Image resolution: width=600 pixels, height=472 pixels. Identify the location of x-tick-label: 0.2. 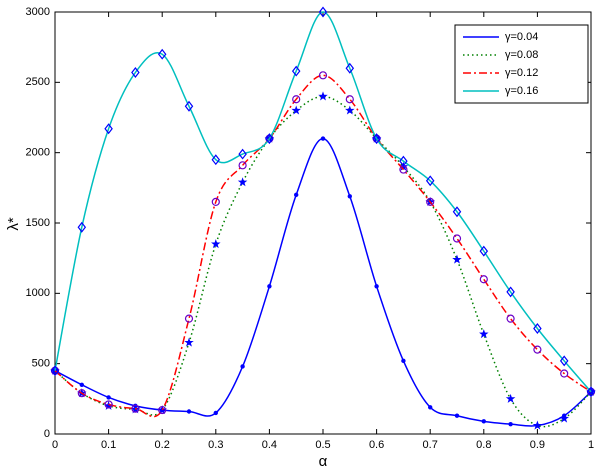
(162, 445).